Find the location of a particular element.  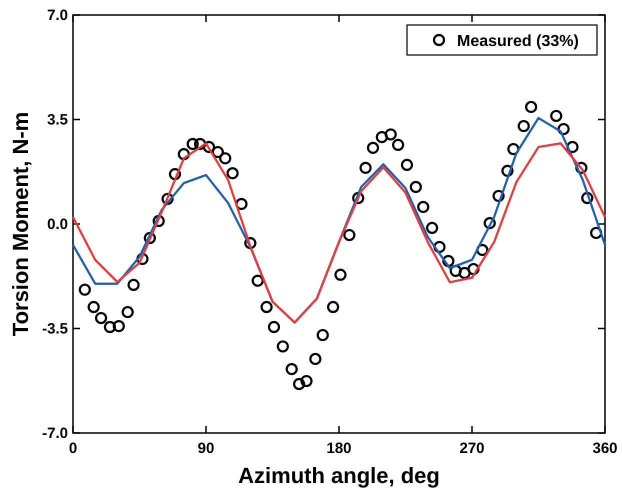

x-tick-label: 360 is located at coordinates (605, 448).